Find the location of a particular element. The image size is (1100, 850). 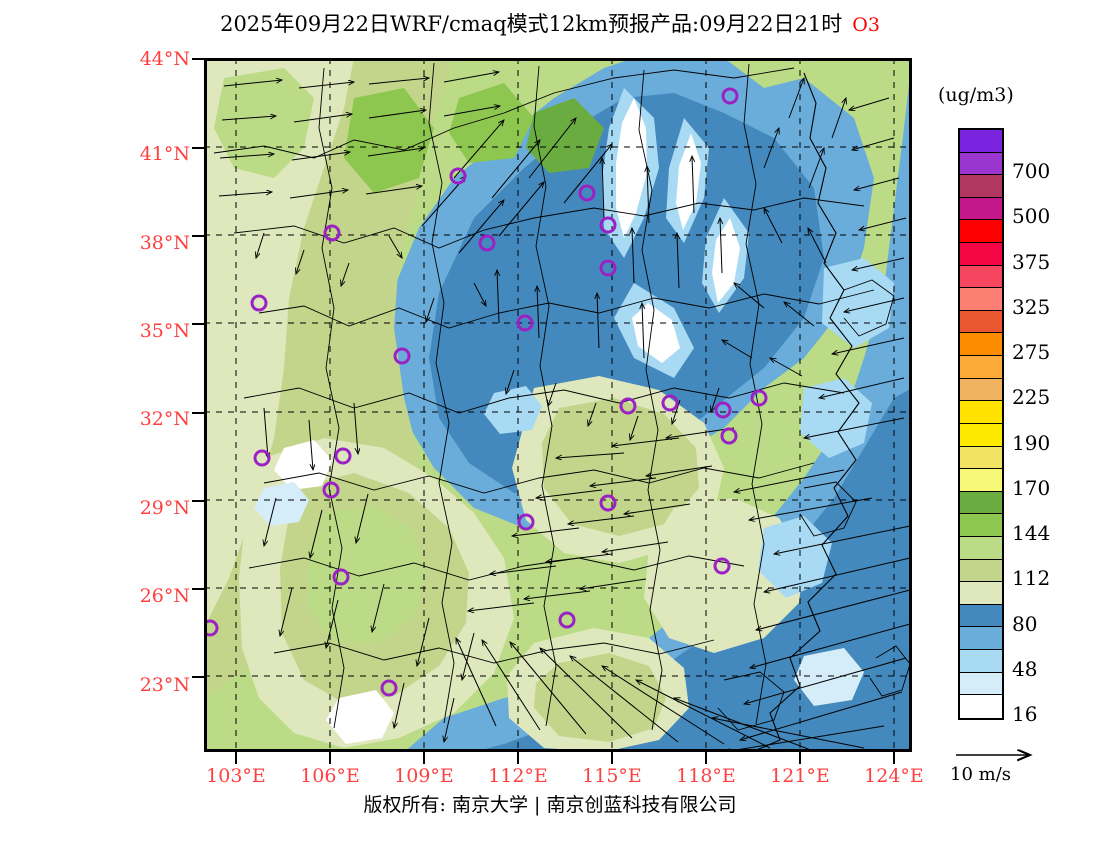

colorbar-label-500: 500 is located at coordinates (1031, 216).